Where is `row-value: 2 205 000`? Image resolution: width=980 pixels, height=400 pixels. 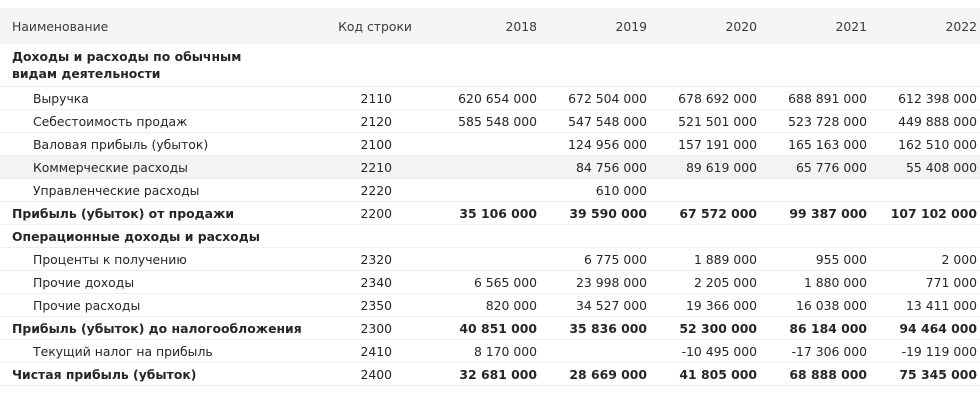
row-value: 2 205 000 is located at coordinates (725, 282).